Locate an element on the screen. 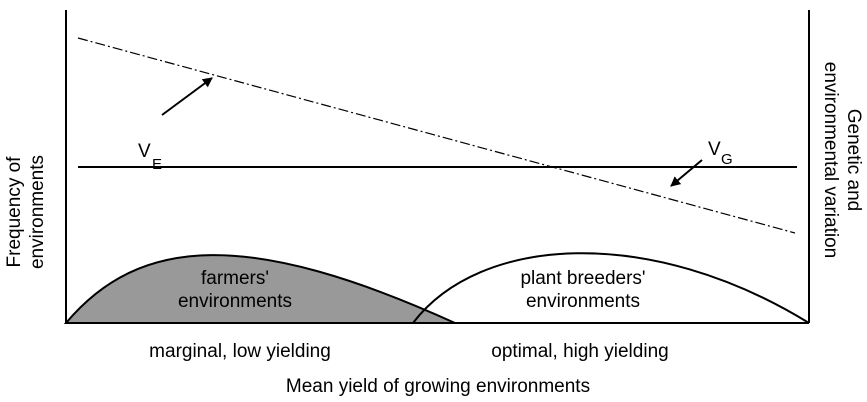 This screenshot has height=402, width=867. y2-axis-label-line: Genetic and is located at coordinates (853, 160).